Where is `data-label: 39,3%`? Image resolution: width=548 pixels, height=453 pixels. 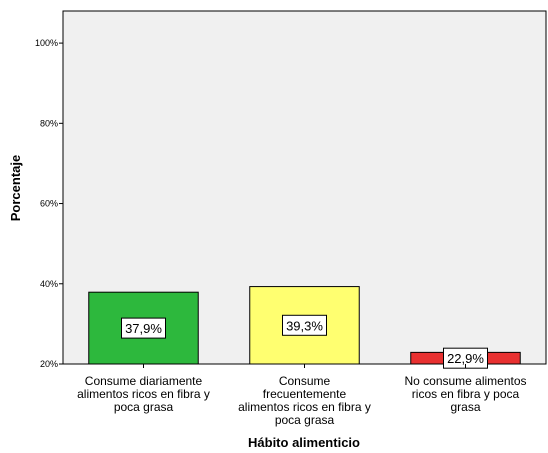 data-label: 39,3% is located at coordinates (304, 325).